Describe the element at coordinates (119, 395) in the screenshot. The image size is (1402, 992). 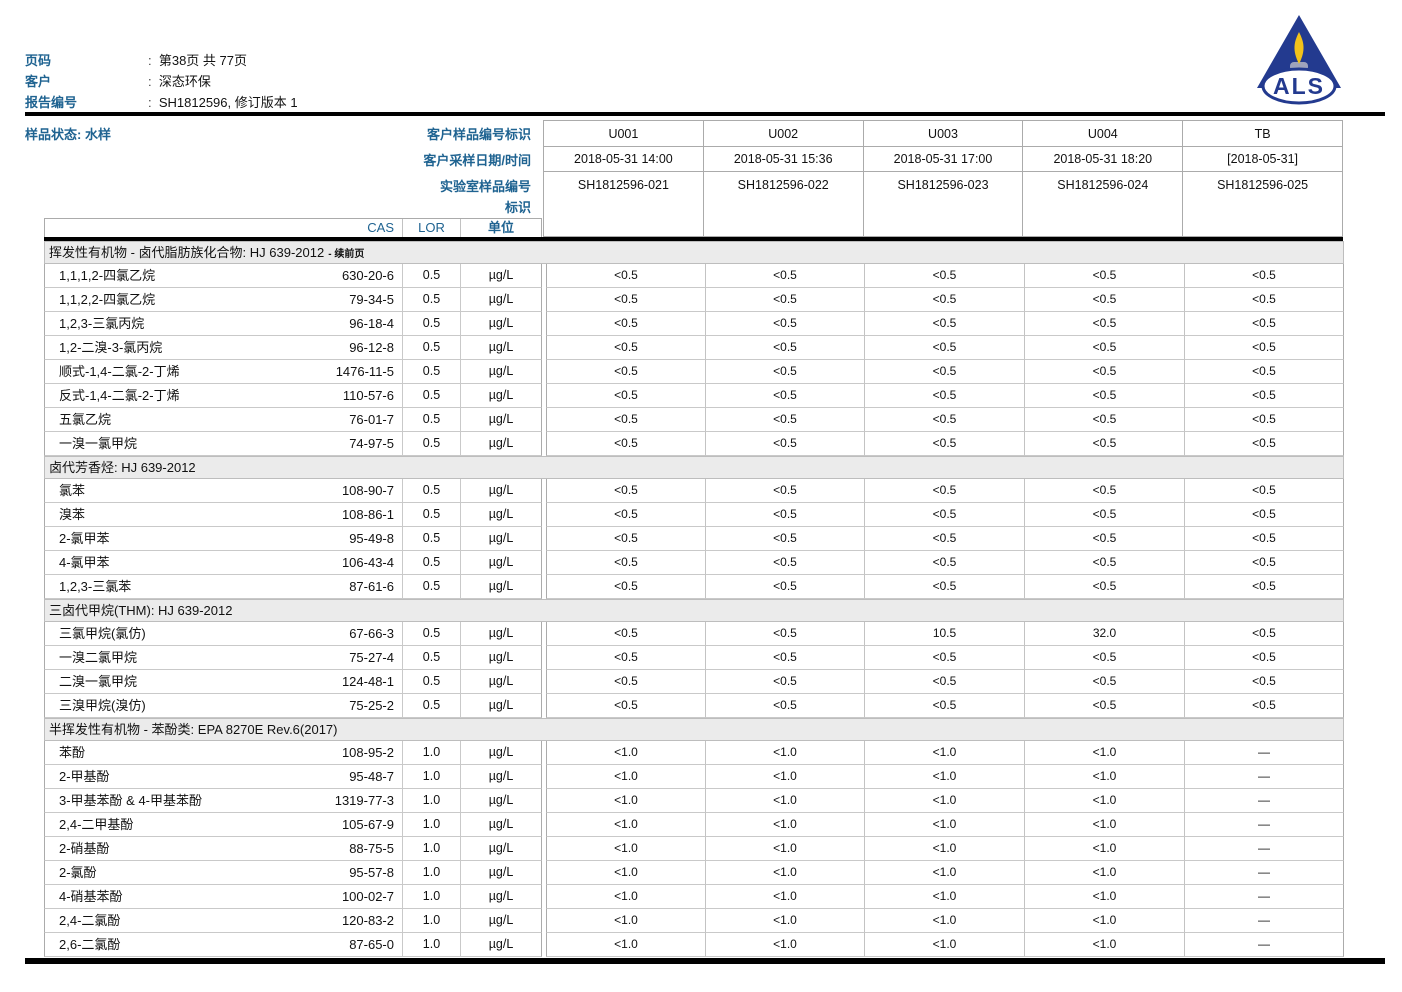
I see `analyte-name: 反式-1,4-二氯-2-丁烯` at that location.